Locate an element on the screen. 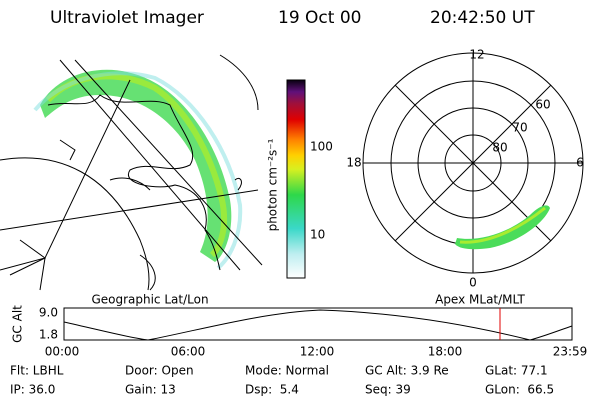  timeline-axis-label: GC Alt is located at coordinates (18, 324).